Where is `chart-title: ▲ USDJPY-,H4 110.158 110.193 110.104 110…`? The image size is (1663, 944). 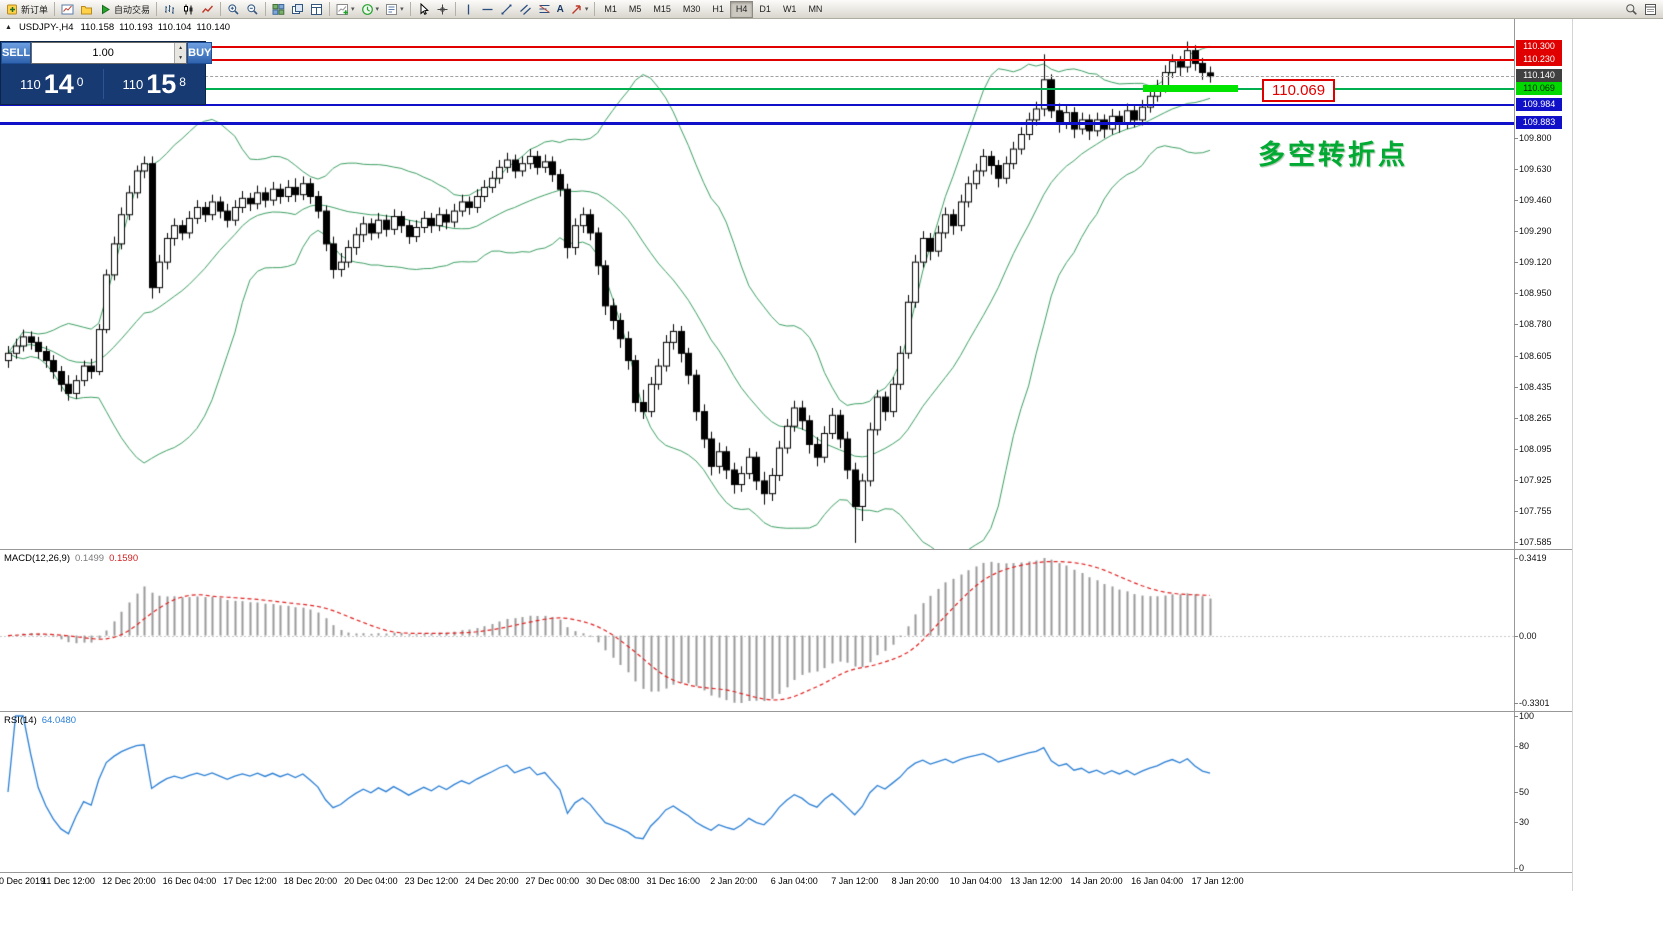 chart-title: ▲ USDJPY-,H4 110.158 110.193 110.104 110… is located at coordinates (117, 27).